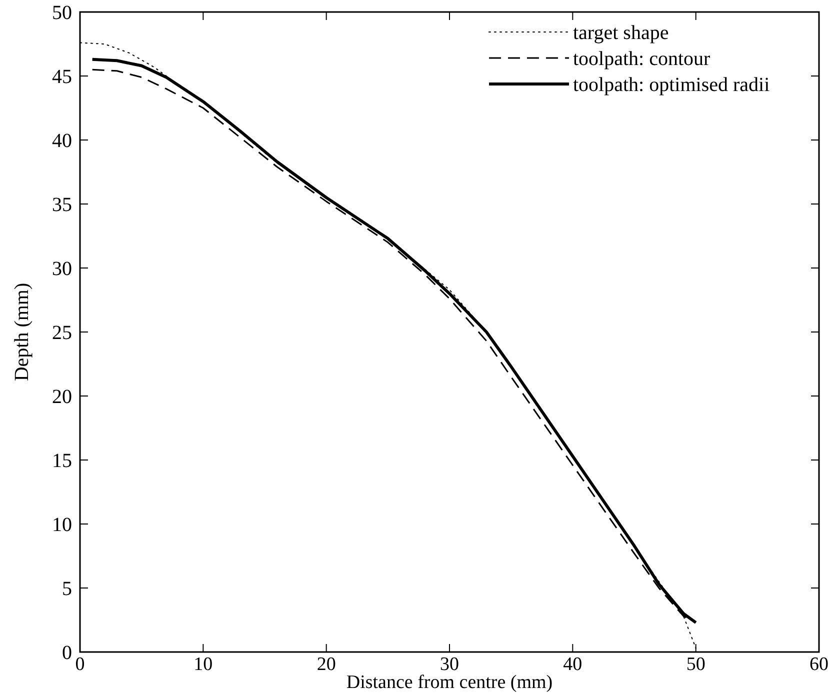 The width and height of the screenshot is (831, 695). What do you see at coordinates (62, 525) in the screenshot?
I see `y-tick-label: 10` at bounding box center [62, 525].